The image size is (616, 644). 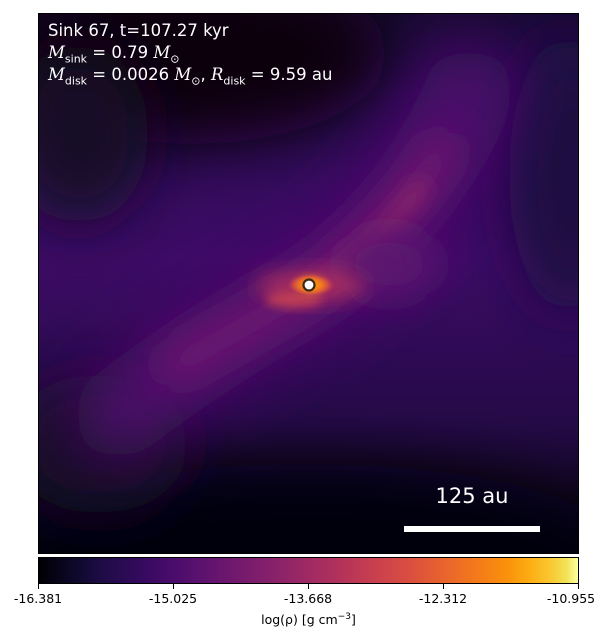 I want to click on m-disk-value: = 0.0026, so click(x=131, y=74).